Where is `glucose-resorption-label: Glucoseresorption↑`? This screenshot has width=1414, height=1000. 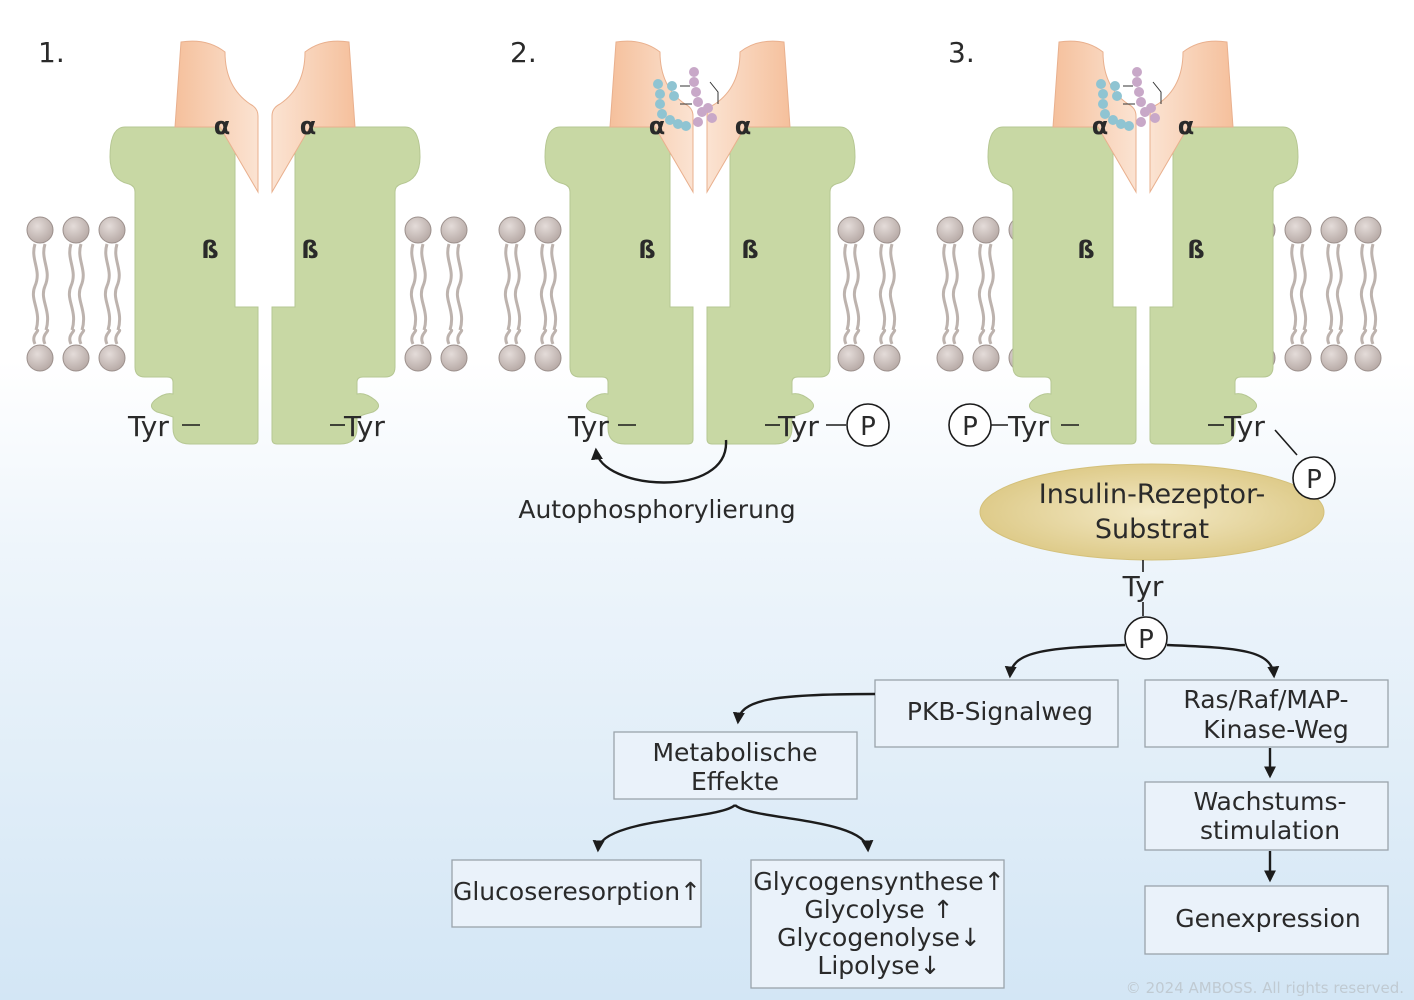
glucose-resorption-label: Glucoseresorption↑ is located at coordinates (577, 891).